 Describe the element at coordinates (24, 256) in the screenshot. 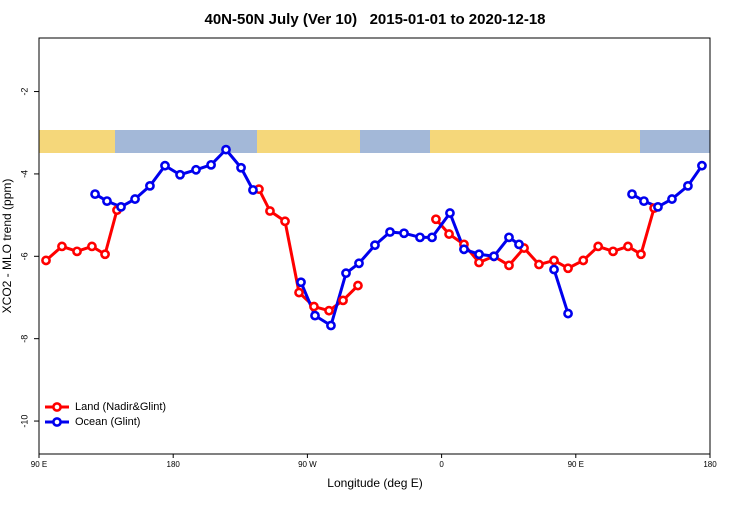

I see `y-tick-label: -6` at that location.